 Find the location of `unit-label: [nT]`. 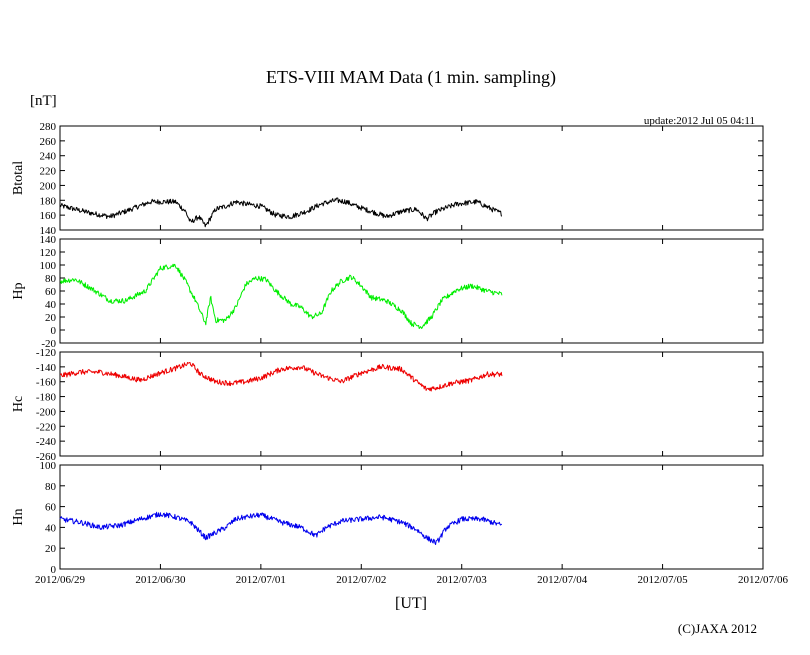

unit-label: [nT] is located at coordinates (43, 101).